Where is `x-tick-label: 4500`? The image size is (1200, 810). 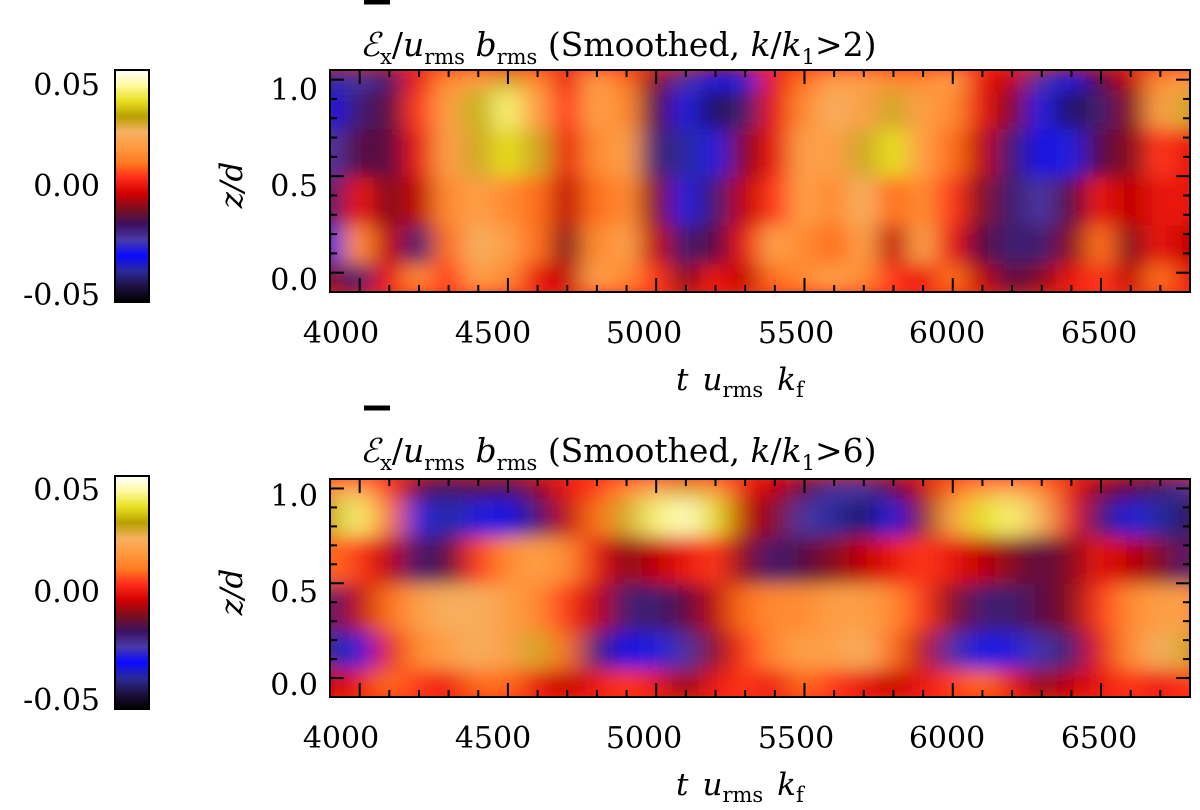 x-tick-label: 4500 is located at coordinates (493, 738).